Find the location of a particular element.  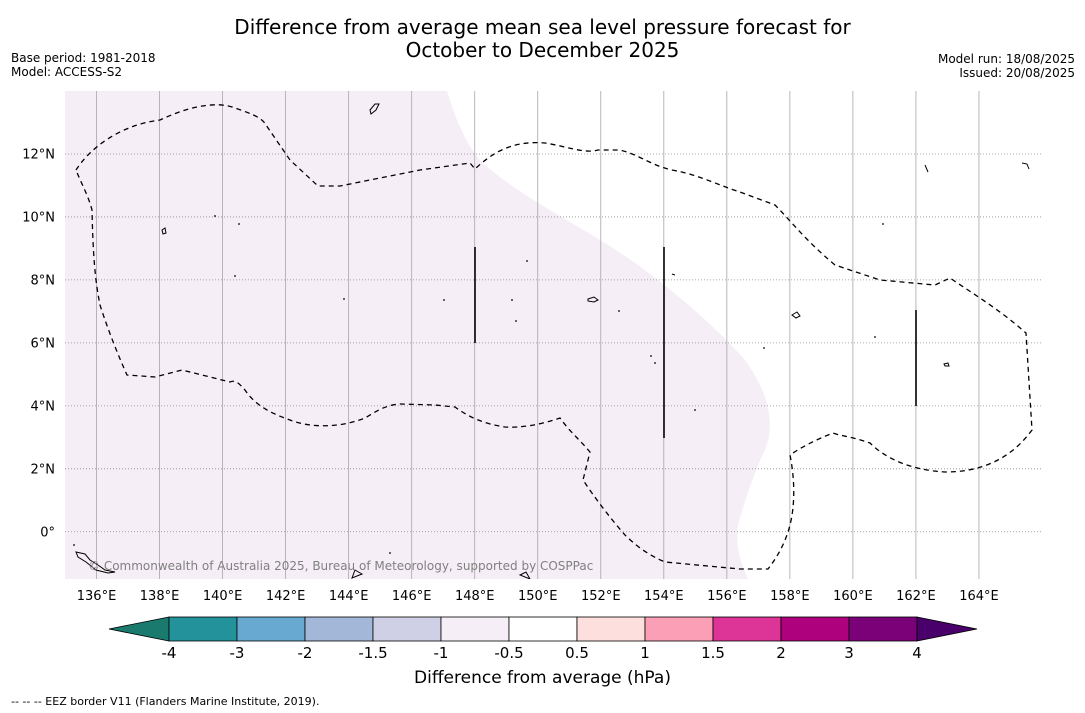

lon-tick-label: 148°E is located at coordinates (475, 596).